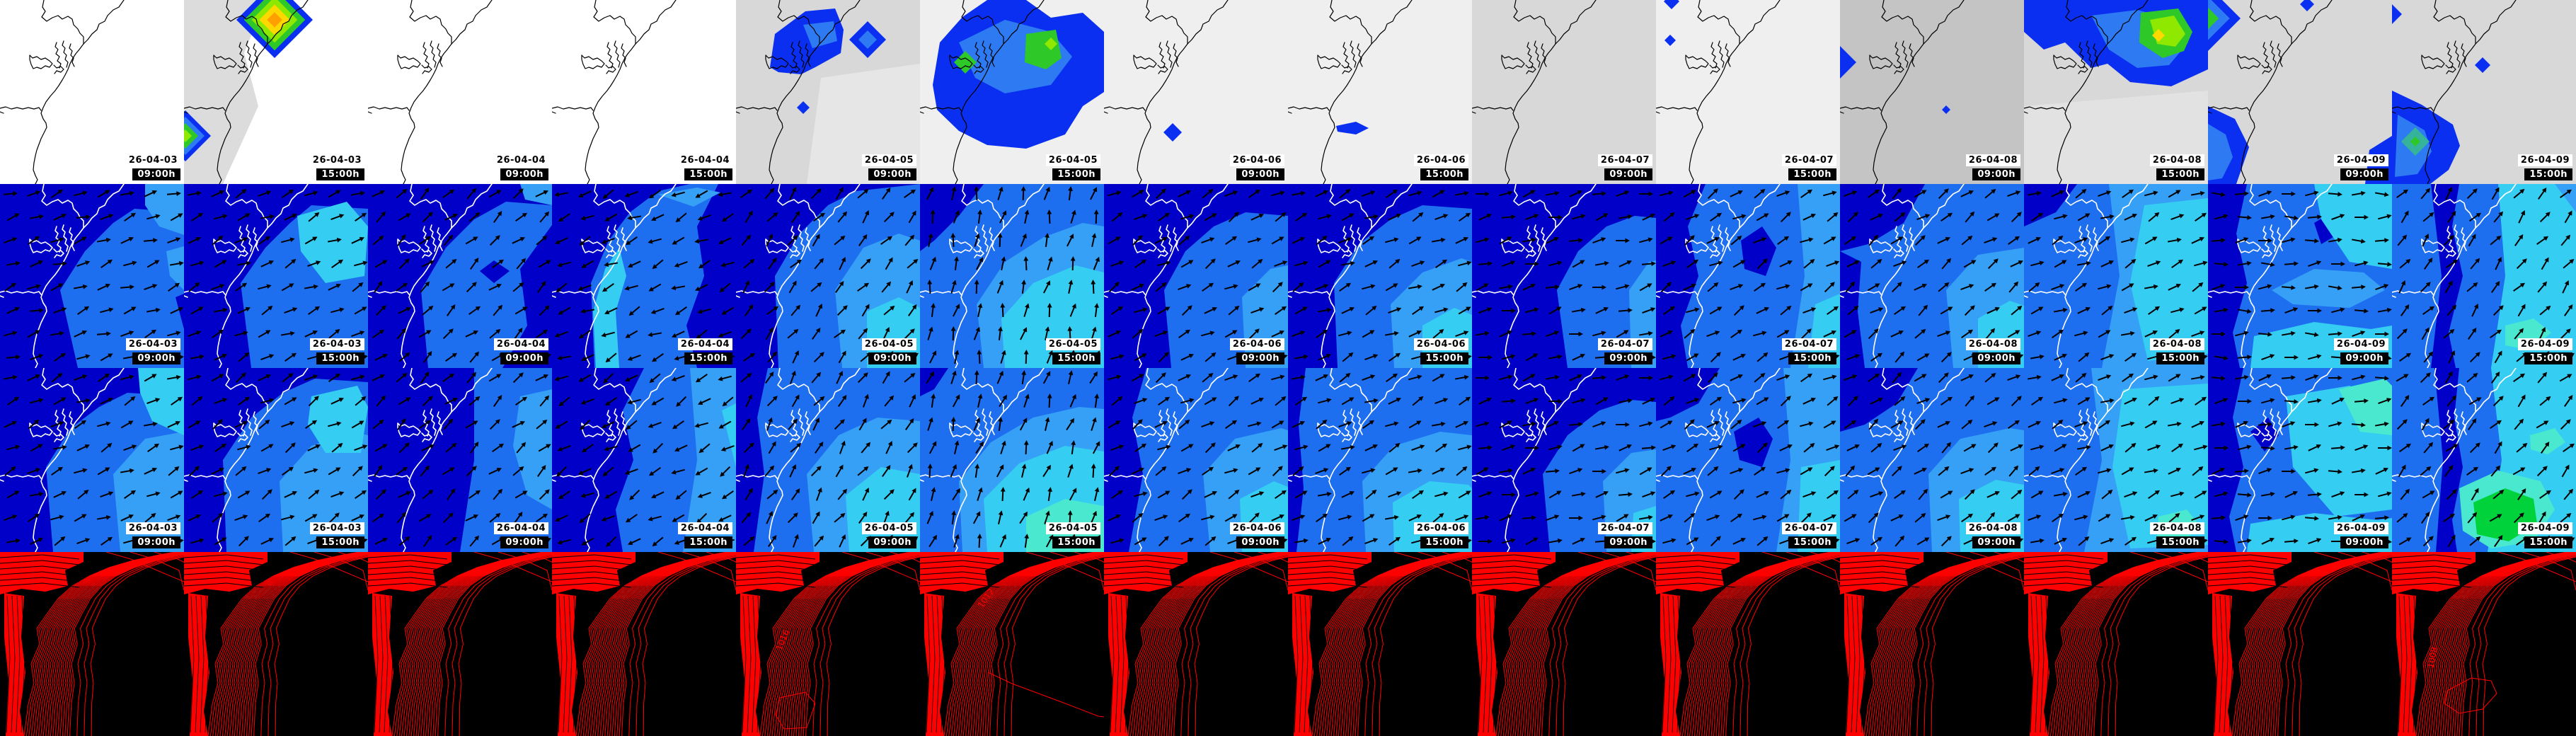 This screenshot has width=2576, height=736. I want to click on tile-date-label: 26-04-03, so click(153, 528).